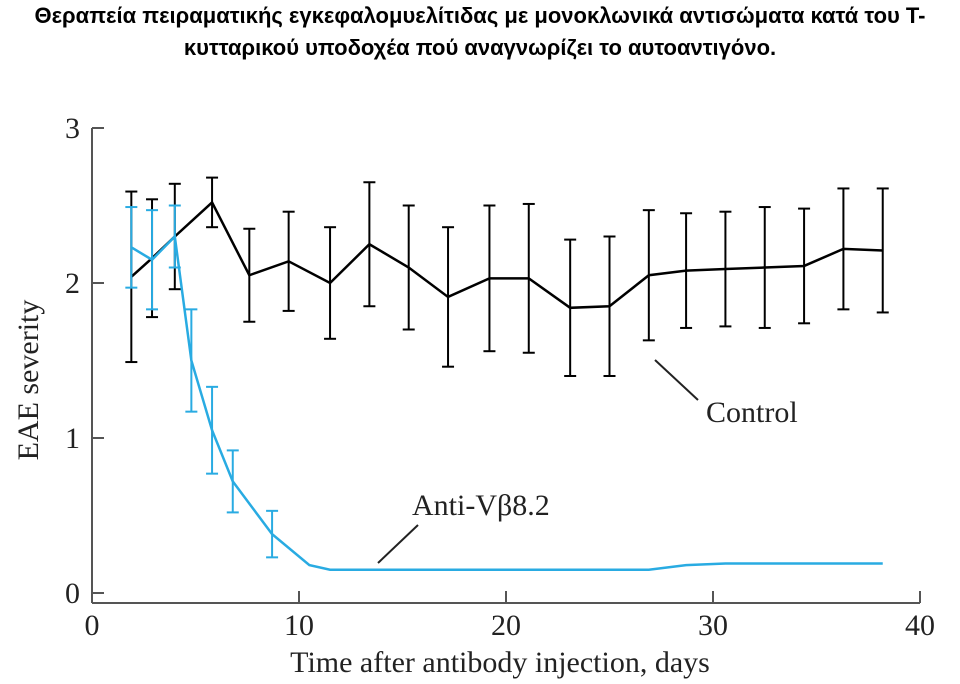  What do you see at coordinates (752, 412) in the screenshot?
I see `series-label: Control` at bounding box center [752, 412].